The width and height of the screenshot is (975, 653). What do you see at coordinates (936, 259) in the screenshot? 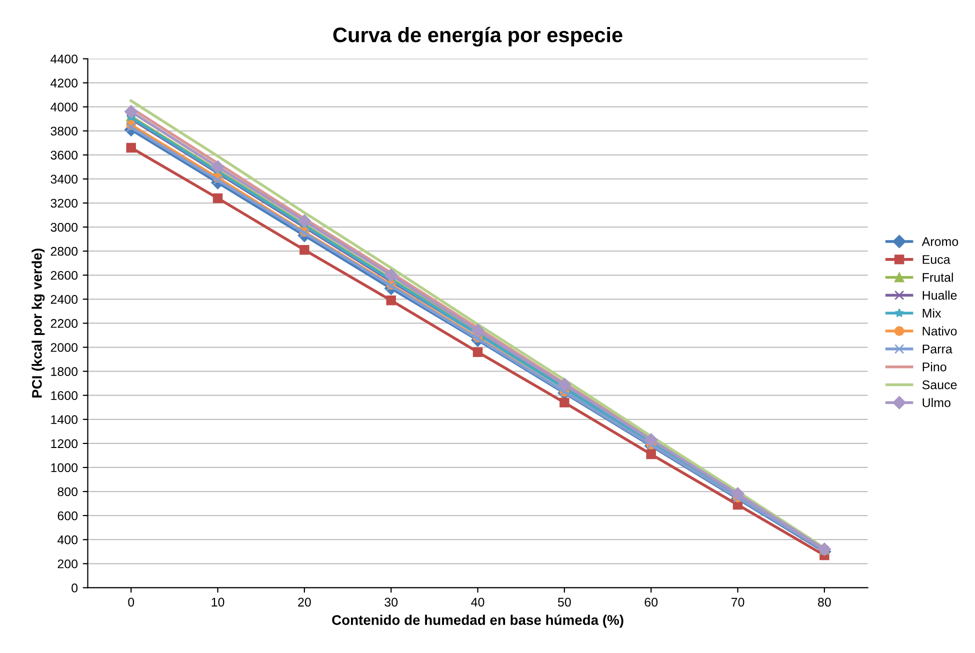
I see `legend-label: Euca` at bounding box center [936, 259].